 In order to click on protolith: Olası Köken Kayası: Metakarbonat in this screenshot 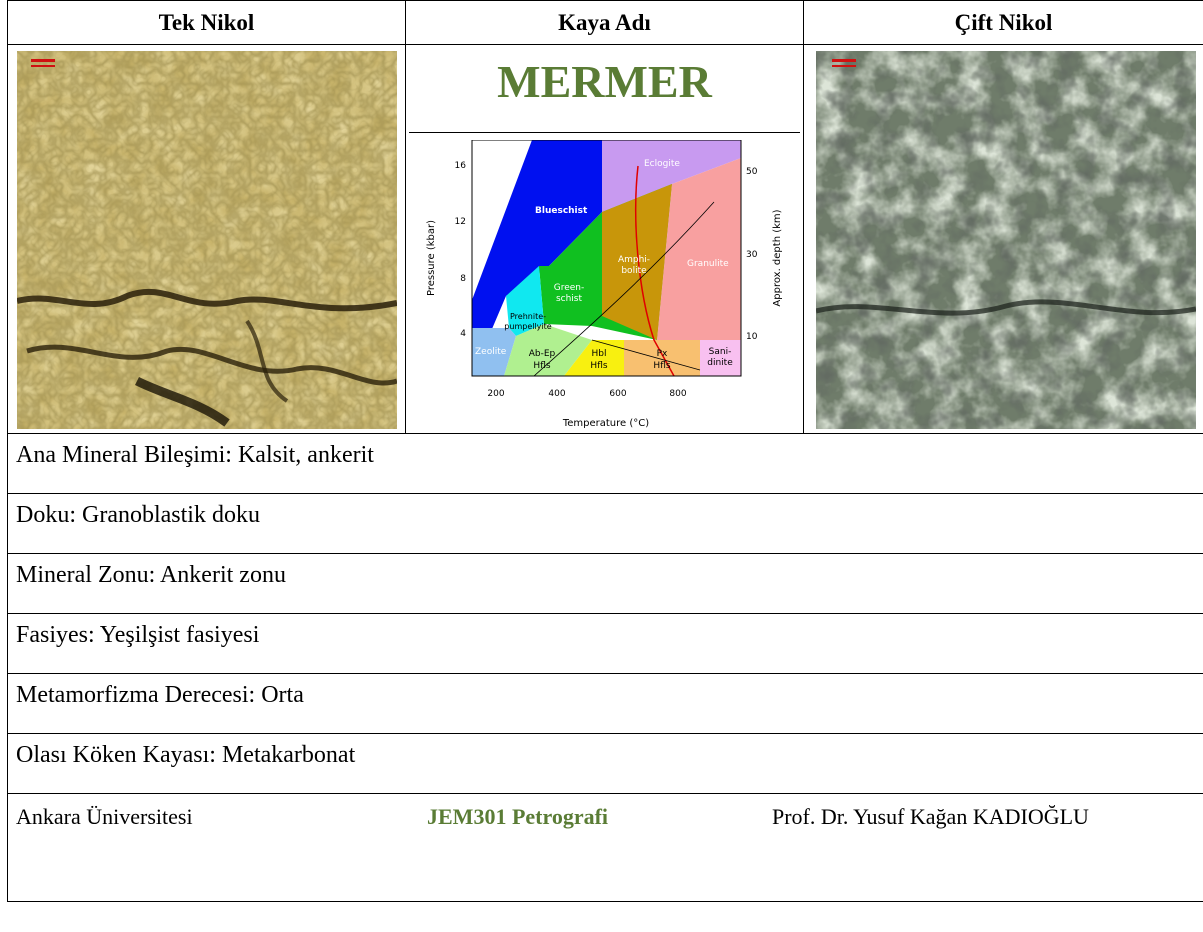, I will do `click(605, 763)`.